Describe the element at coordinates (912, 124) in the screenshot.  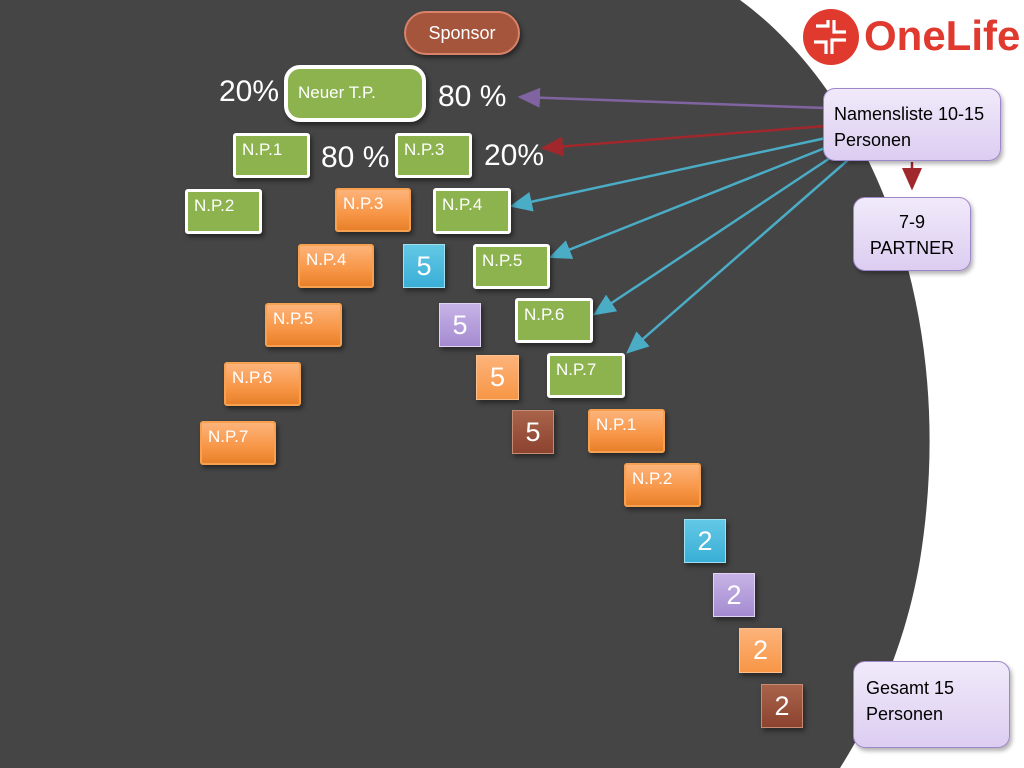
I see `name-list-note: Namensliste 10-15 Personen` at that location.